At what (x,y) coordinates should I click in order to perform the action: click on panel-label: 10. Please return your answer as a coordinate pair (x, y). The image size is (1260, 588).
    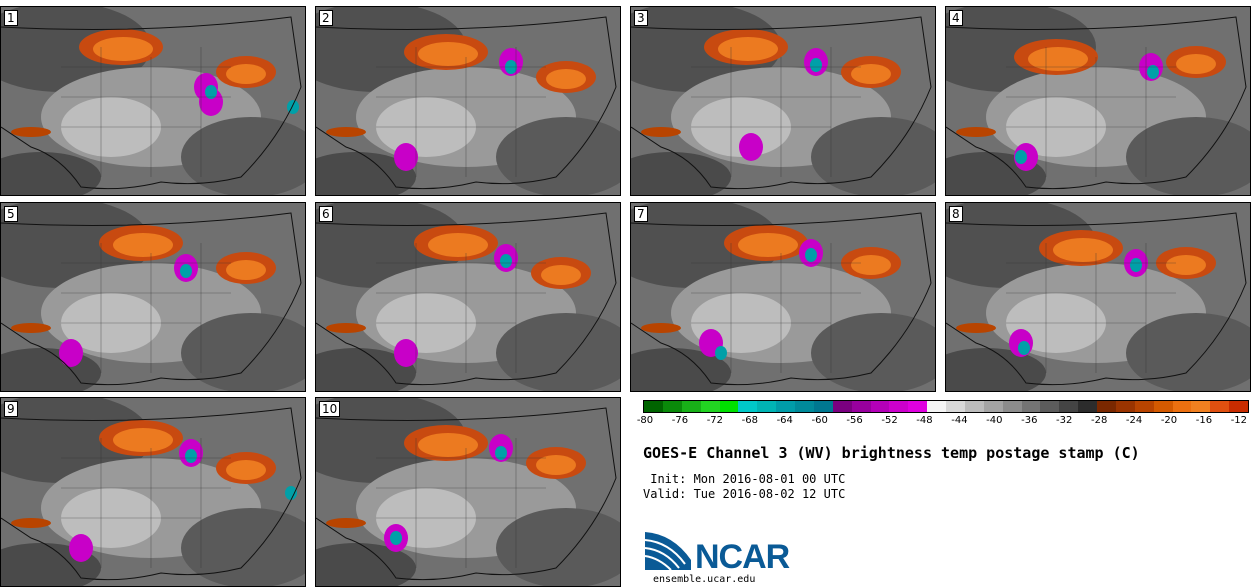
    Looking at the image, I should click on (330, 409).